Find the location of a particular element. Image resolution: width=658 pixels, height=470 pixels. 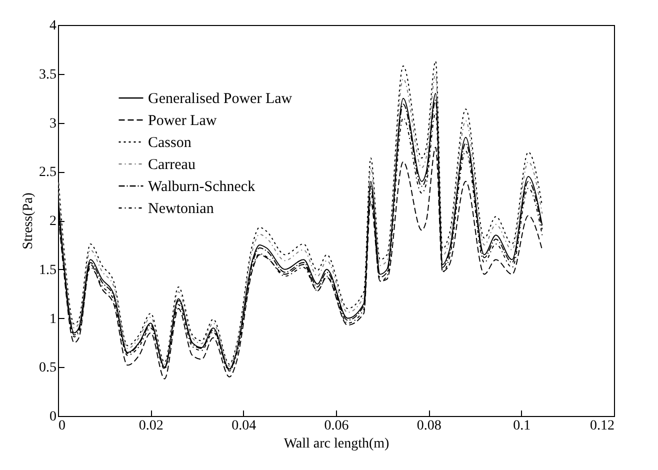

legend-label: Power Law is located at coordinates (182, 121).